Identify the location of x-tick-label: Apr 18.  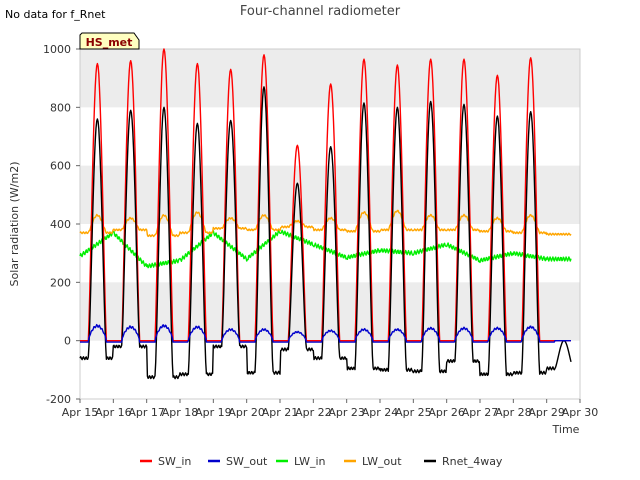
(180, 412).